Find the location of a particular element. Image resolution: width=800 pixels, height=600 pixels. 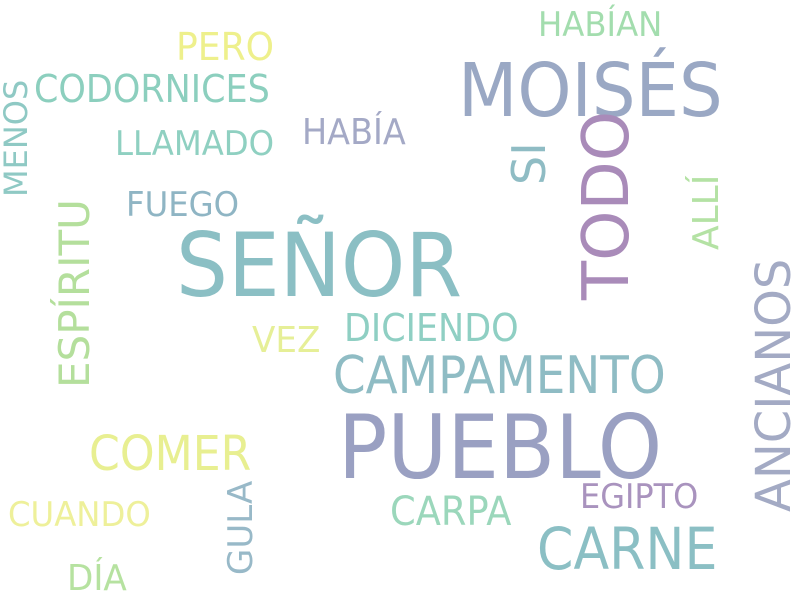

word-vez: VEZ is located at coordinates (286, 340).